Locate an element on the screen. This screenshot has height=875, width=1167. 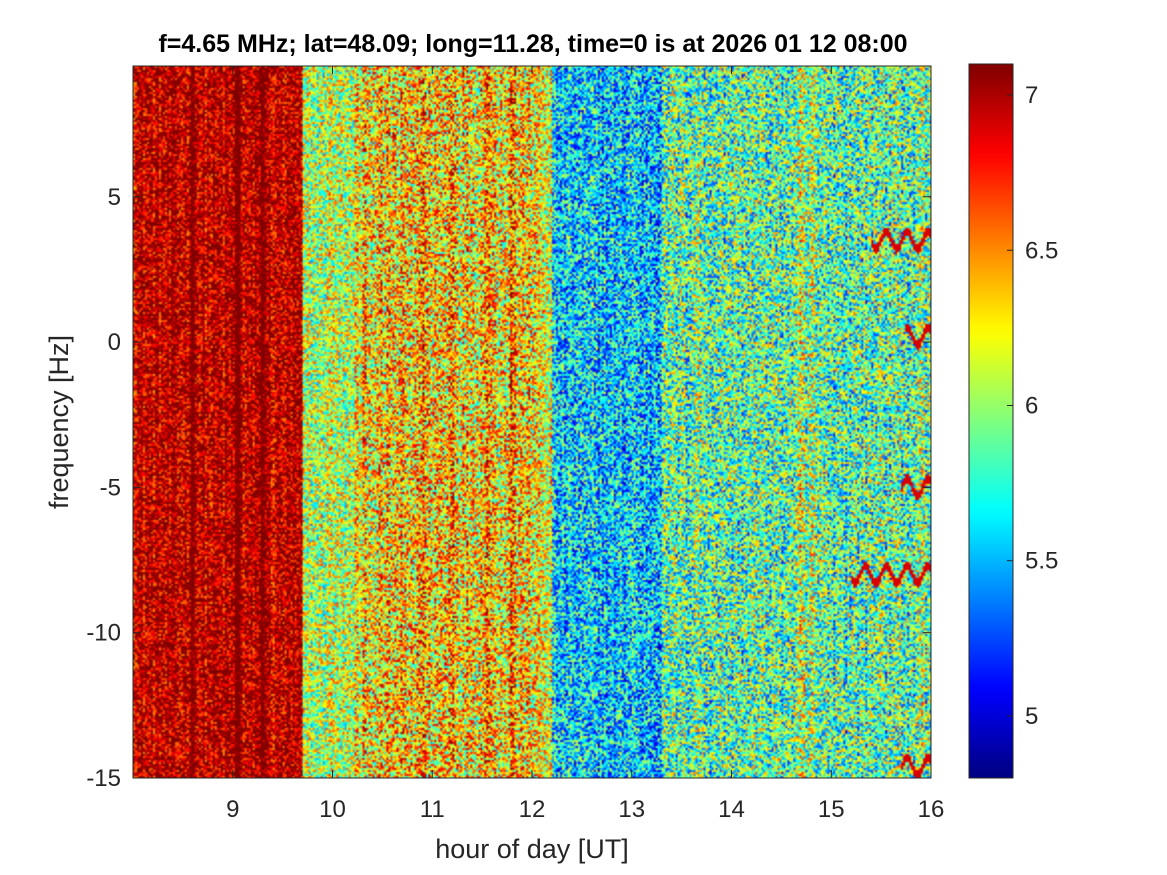
colorbar-tick-label: 5 is located at coordinates (1031, 716).